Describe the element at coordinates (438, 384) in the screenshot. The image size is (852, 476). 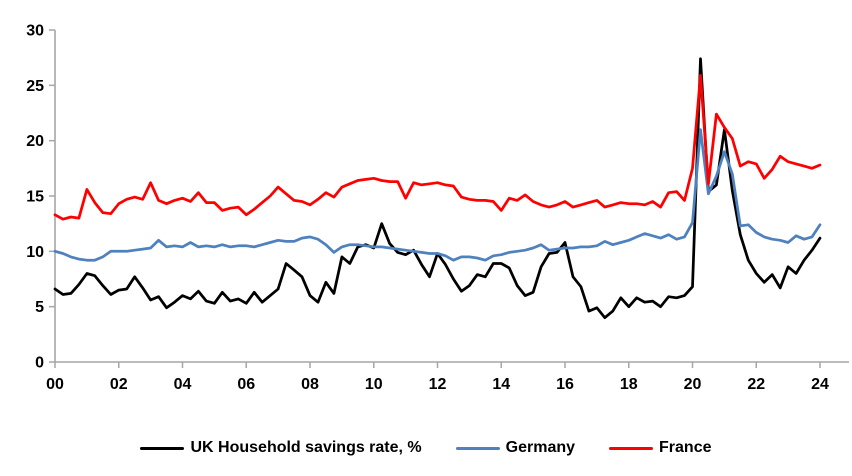
I see `x-tick-label: 12` at that location.